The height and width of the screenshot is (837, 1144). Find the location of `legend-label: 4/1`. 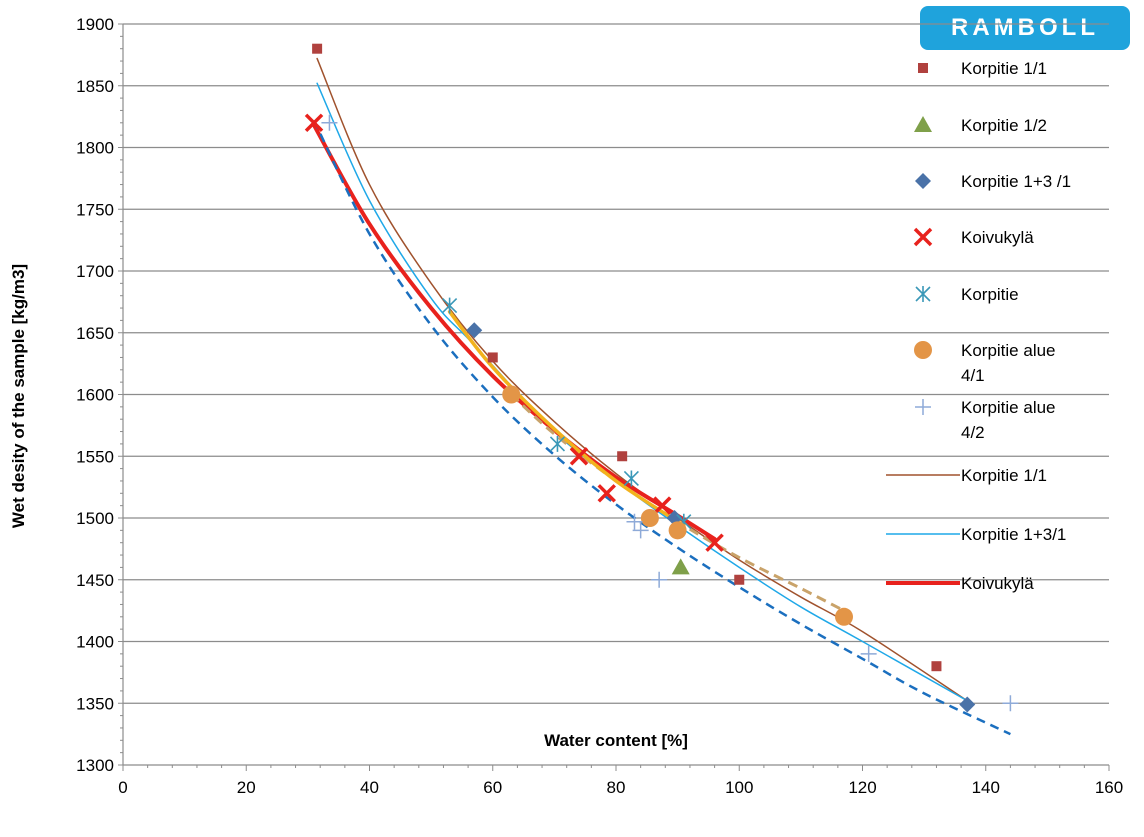

legend-label: 4/1 is located at coordinates (973, 375).